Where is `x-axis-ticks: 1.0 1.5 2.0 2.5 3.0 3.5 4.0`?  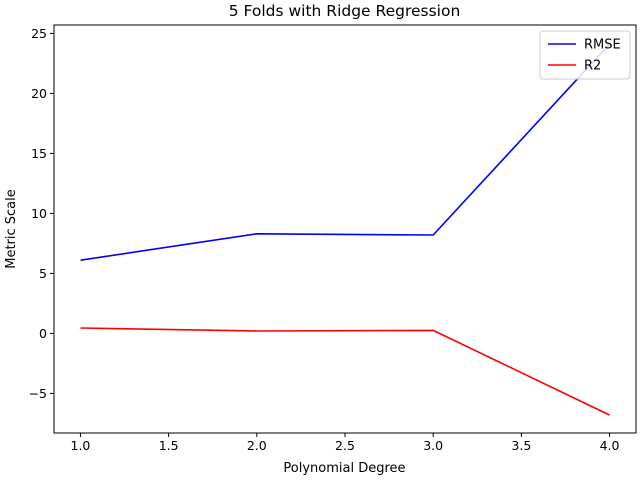 x-axis-ticks: 1.0 1.5 2.0 2.5 3.0 3.5 4.0 is located at coordinates (345, 443).